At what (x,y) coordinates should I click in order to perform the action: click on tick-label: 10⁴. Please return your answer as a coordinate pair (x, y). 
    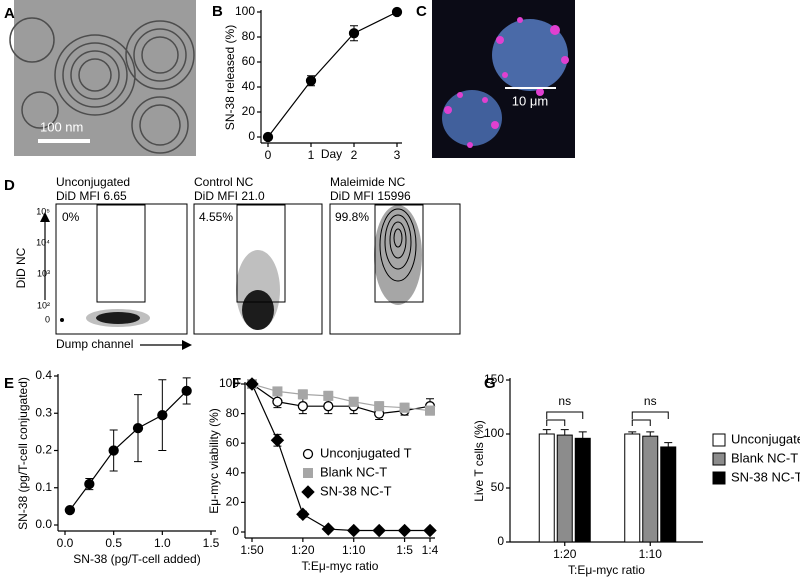
    Looking at the image, I should click on (43, 242).